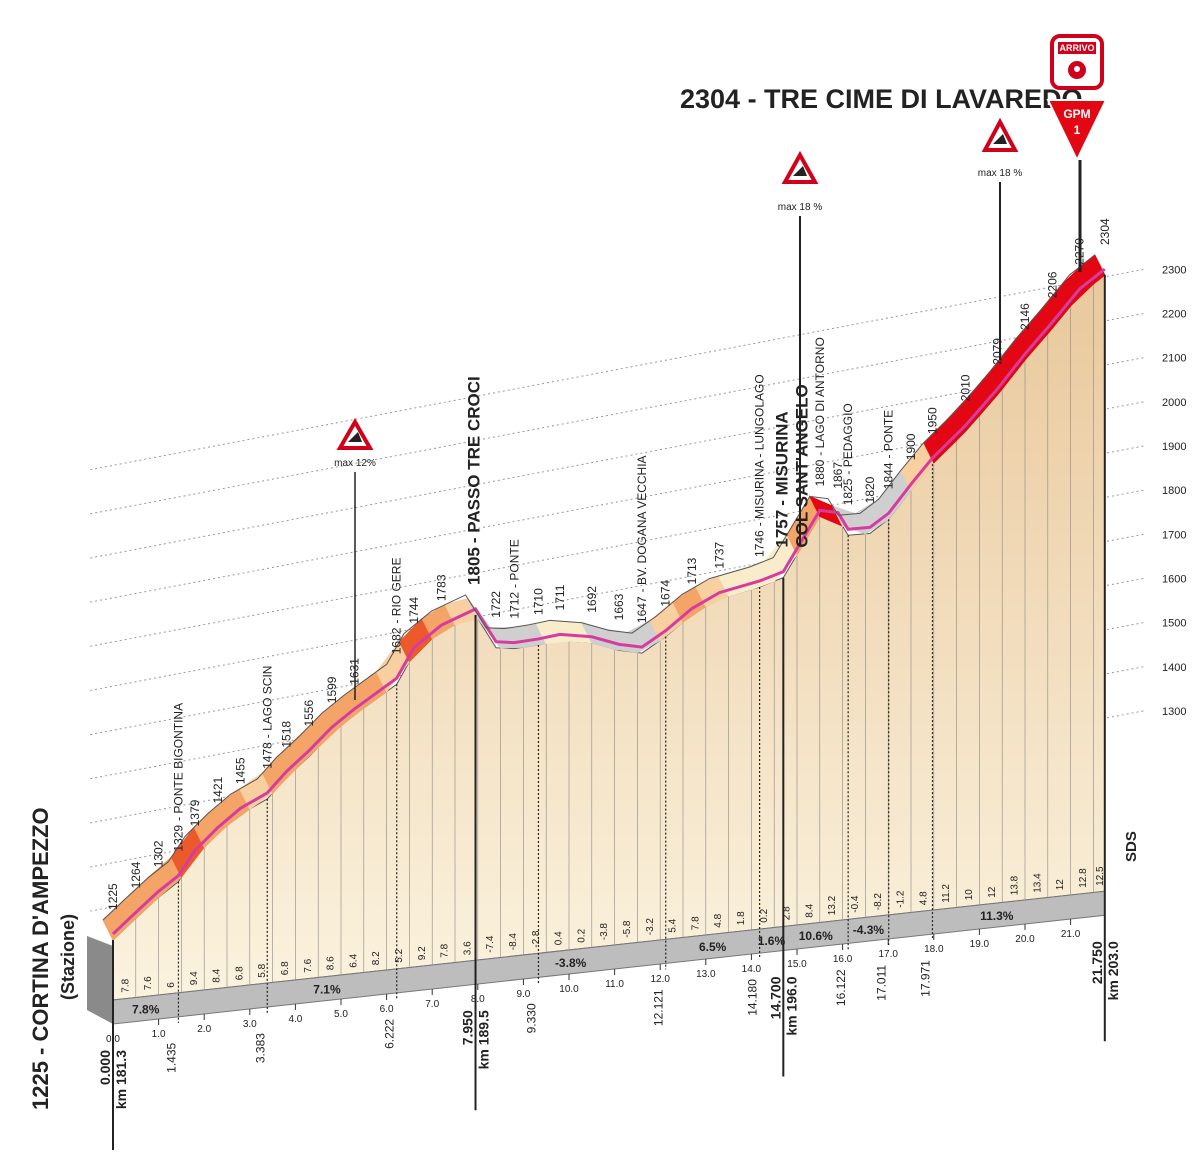 The width and height of the screenshot is (1200, 1158). I want to click on altitude: 1737, so click(719, 555).